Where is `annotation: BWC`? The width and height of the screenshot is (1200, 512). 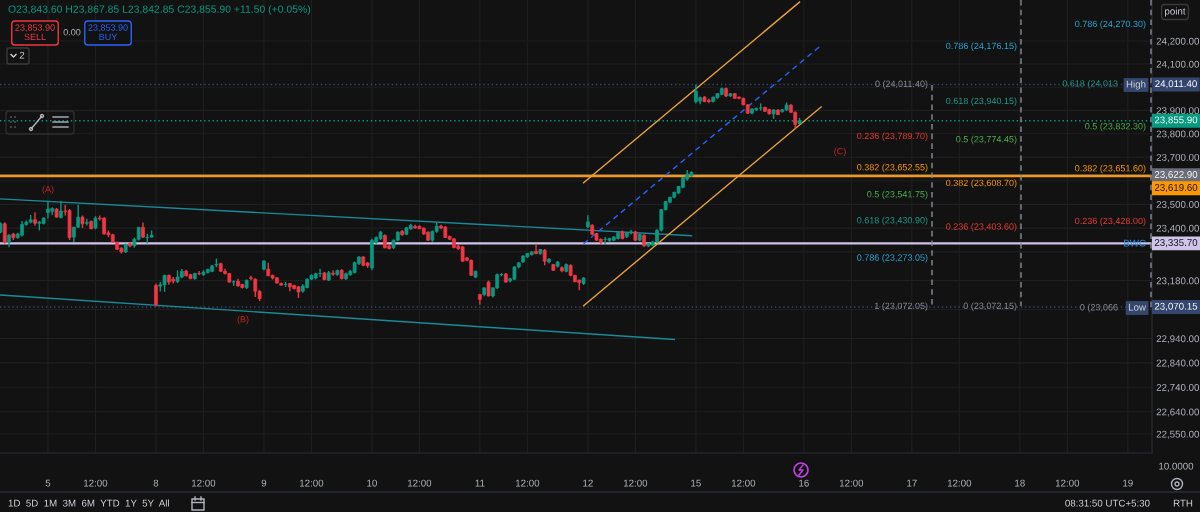 annotation: BWC is located at coordinates (1135, 243).